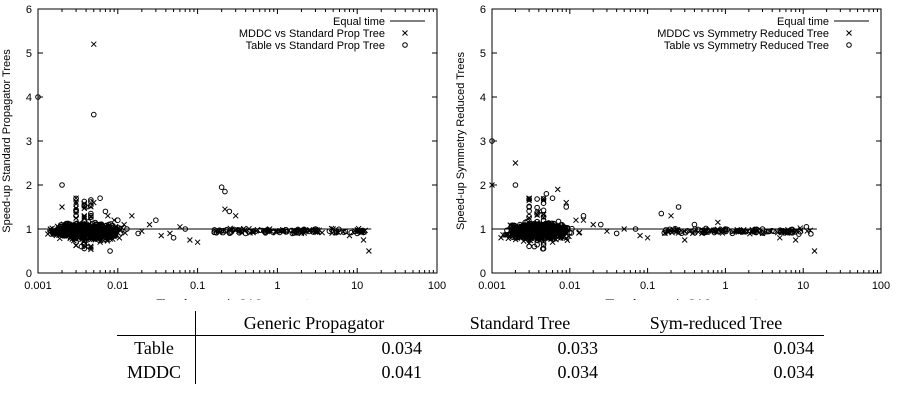 This screenshot has height=394, width=911. Describe the element at coordinates (794, 372) in the screenshot. I see `cell-mddc-symreduced: 0.034` at that location.